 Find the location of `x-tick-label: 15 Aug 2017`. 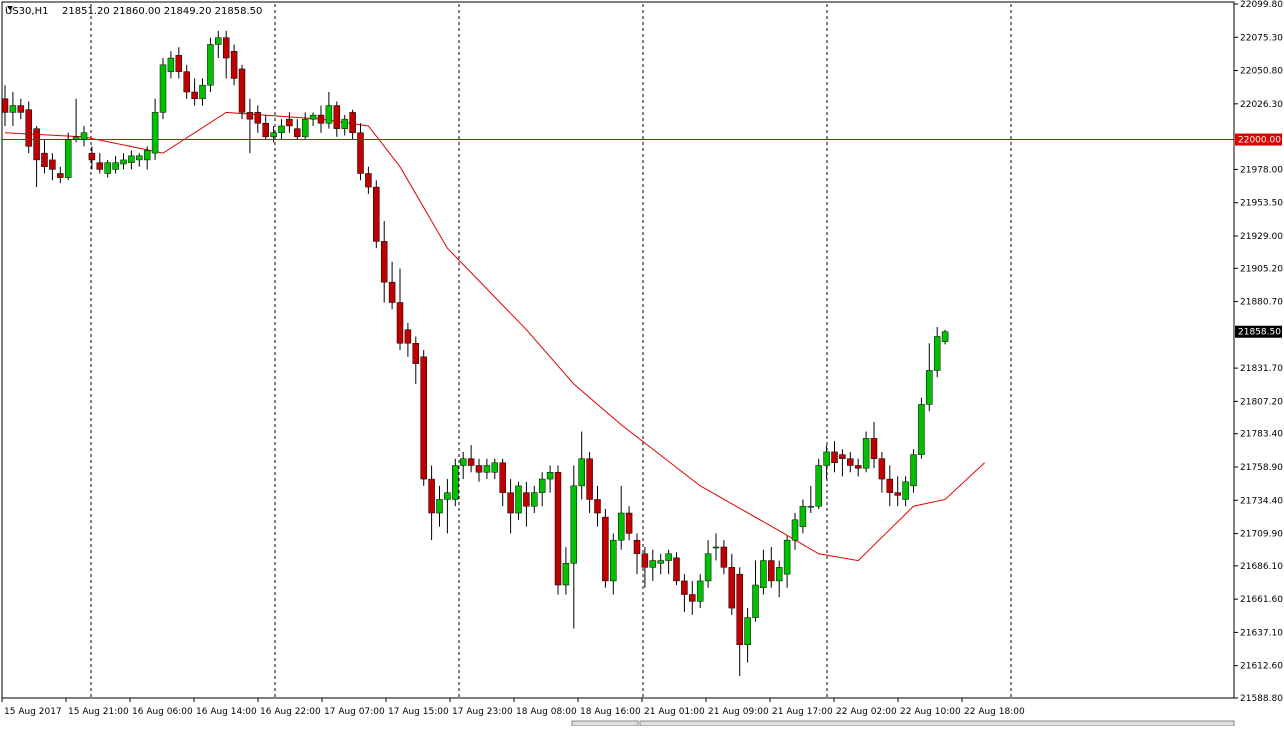

x-tick-label: 15 Aug 2017 is located at coordinates (33, 712).